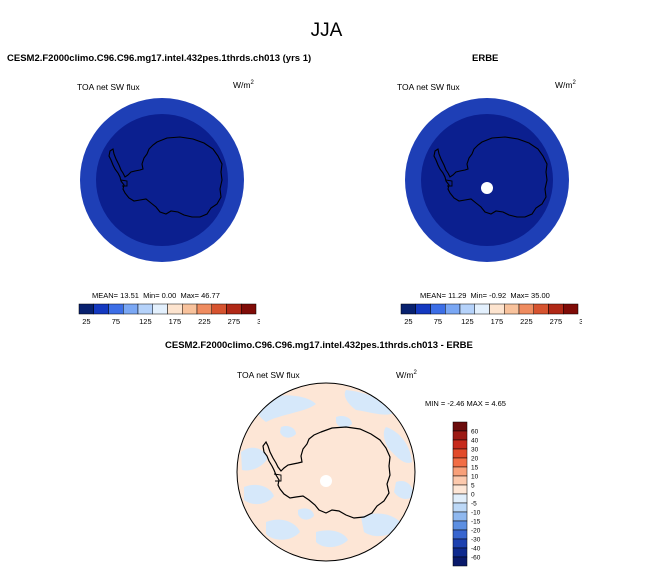 This screenshot has height=574, width=653. I want to click on diff-stats: MIN = -2.46 MAX = 4.65, so click(465, 403).